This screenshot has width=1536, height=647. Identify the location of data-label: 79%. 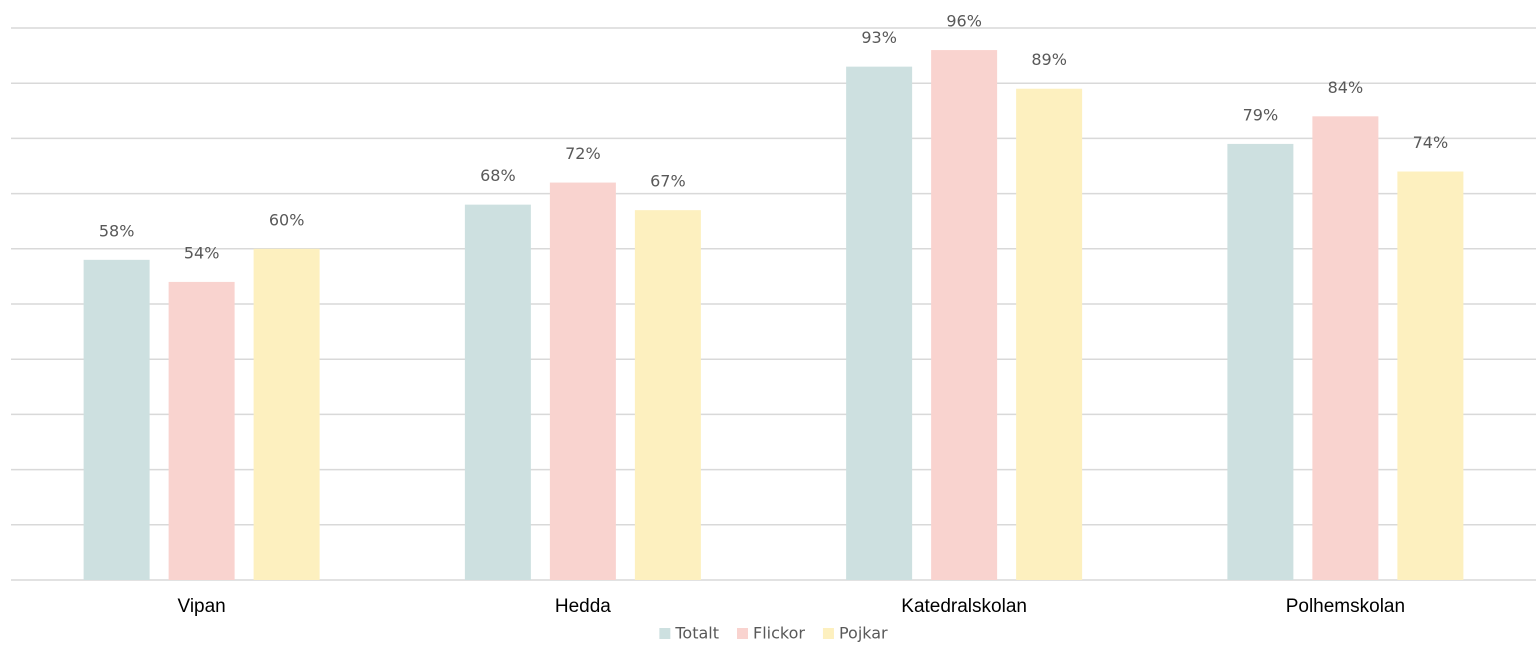
(1261, 114).